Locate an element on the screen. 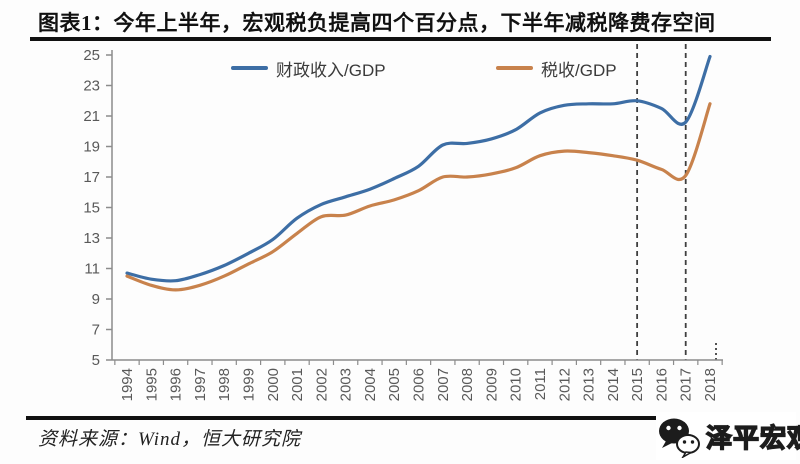 This screenshot has width=800, height=464. x-tick-label-2015: 2015 is located at coordinates (637, 384).